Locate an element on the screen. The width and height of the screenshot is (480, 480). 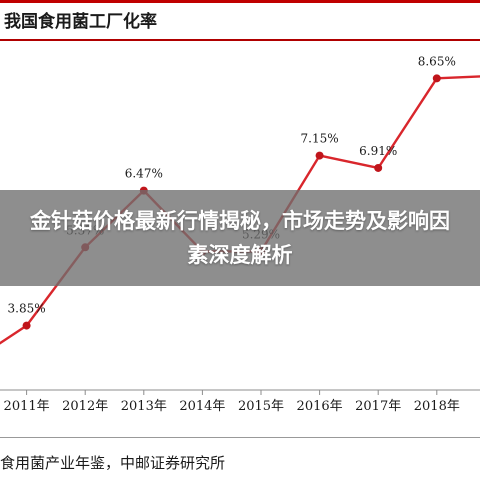
x-tick-label: 2015年 is located at coordinates (261, 406).